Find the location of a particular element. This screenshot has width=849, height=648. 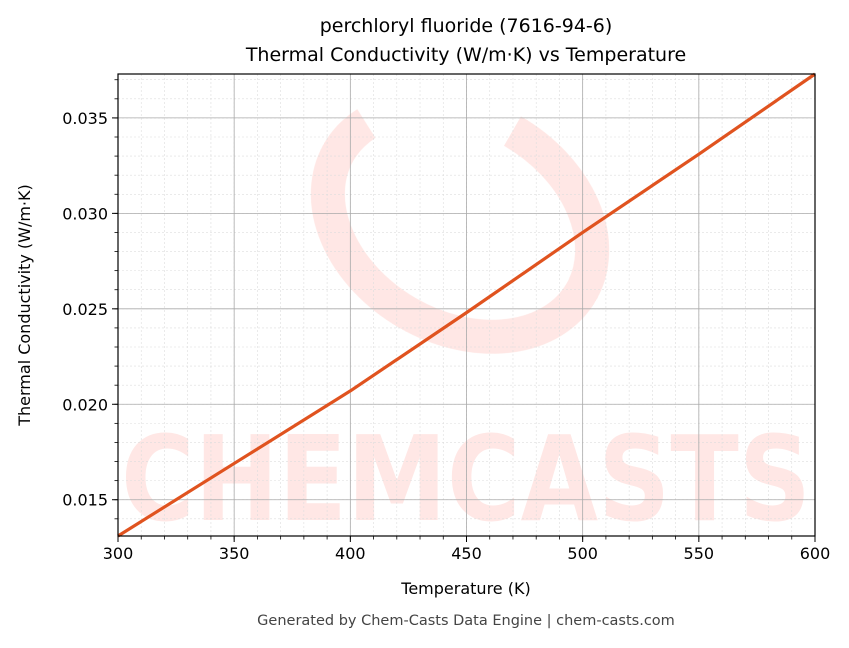

y-axis-label: Thermal Conductivity (W/m·K) is located at coordinates (24, 305).